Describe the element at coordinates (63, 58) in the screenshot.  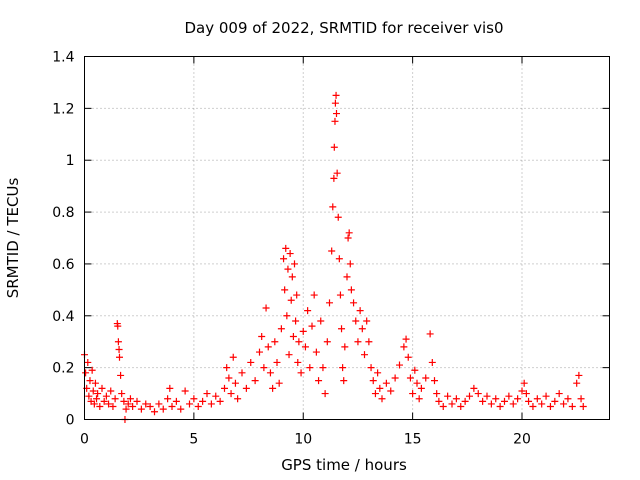
I see `y-tick-label: 1.4` at that location.